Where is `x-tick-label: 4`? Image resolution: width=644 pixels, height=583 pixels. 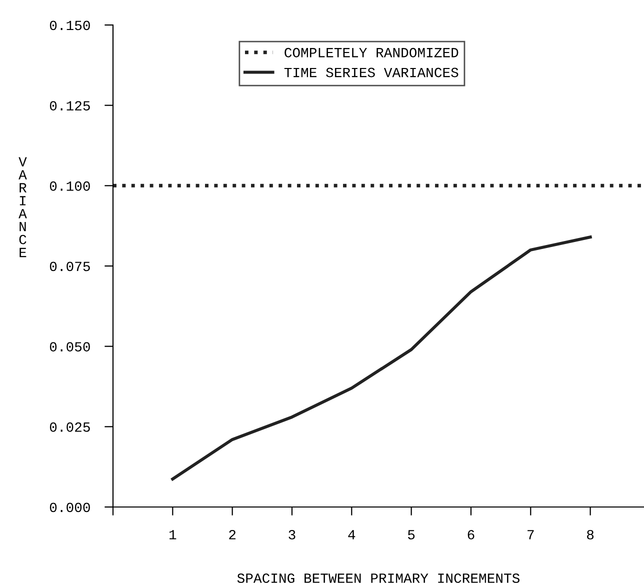
x-tick-label: 4 is located at coordinates (352, 535).